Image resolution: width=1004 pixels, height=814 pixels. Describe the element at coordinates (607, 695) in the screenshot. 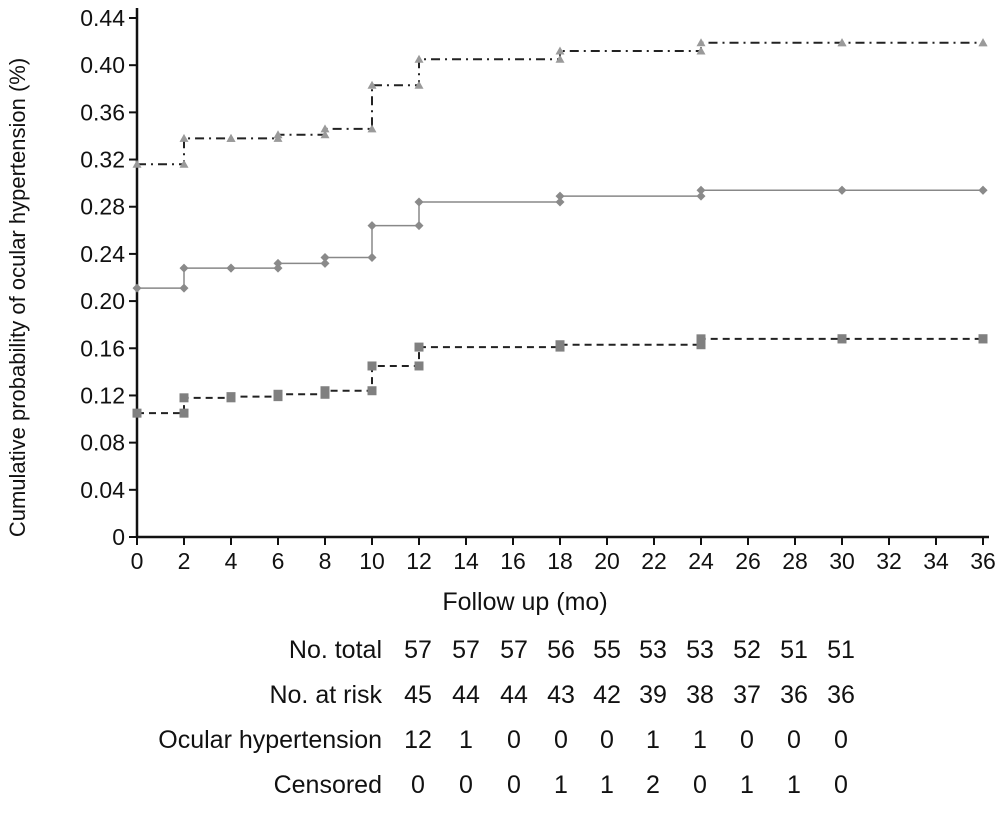

I see `risk-value: 42` at that location.